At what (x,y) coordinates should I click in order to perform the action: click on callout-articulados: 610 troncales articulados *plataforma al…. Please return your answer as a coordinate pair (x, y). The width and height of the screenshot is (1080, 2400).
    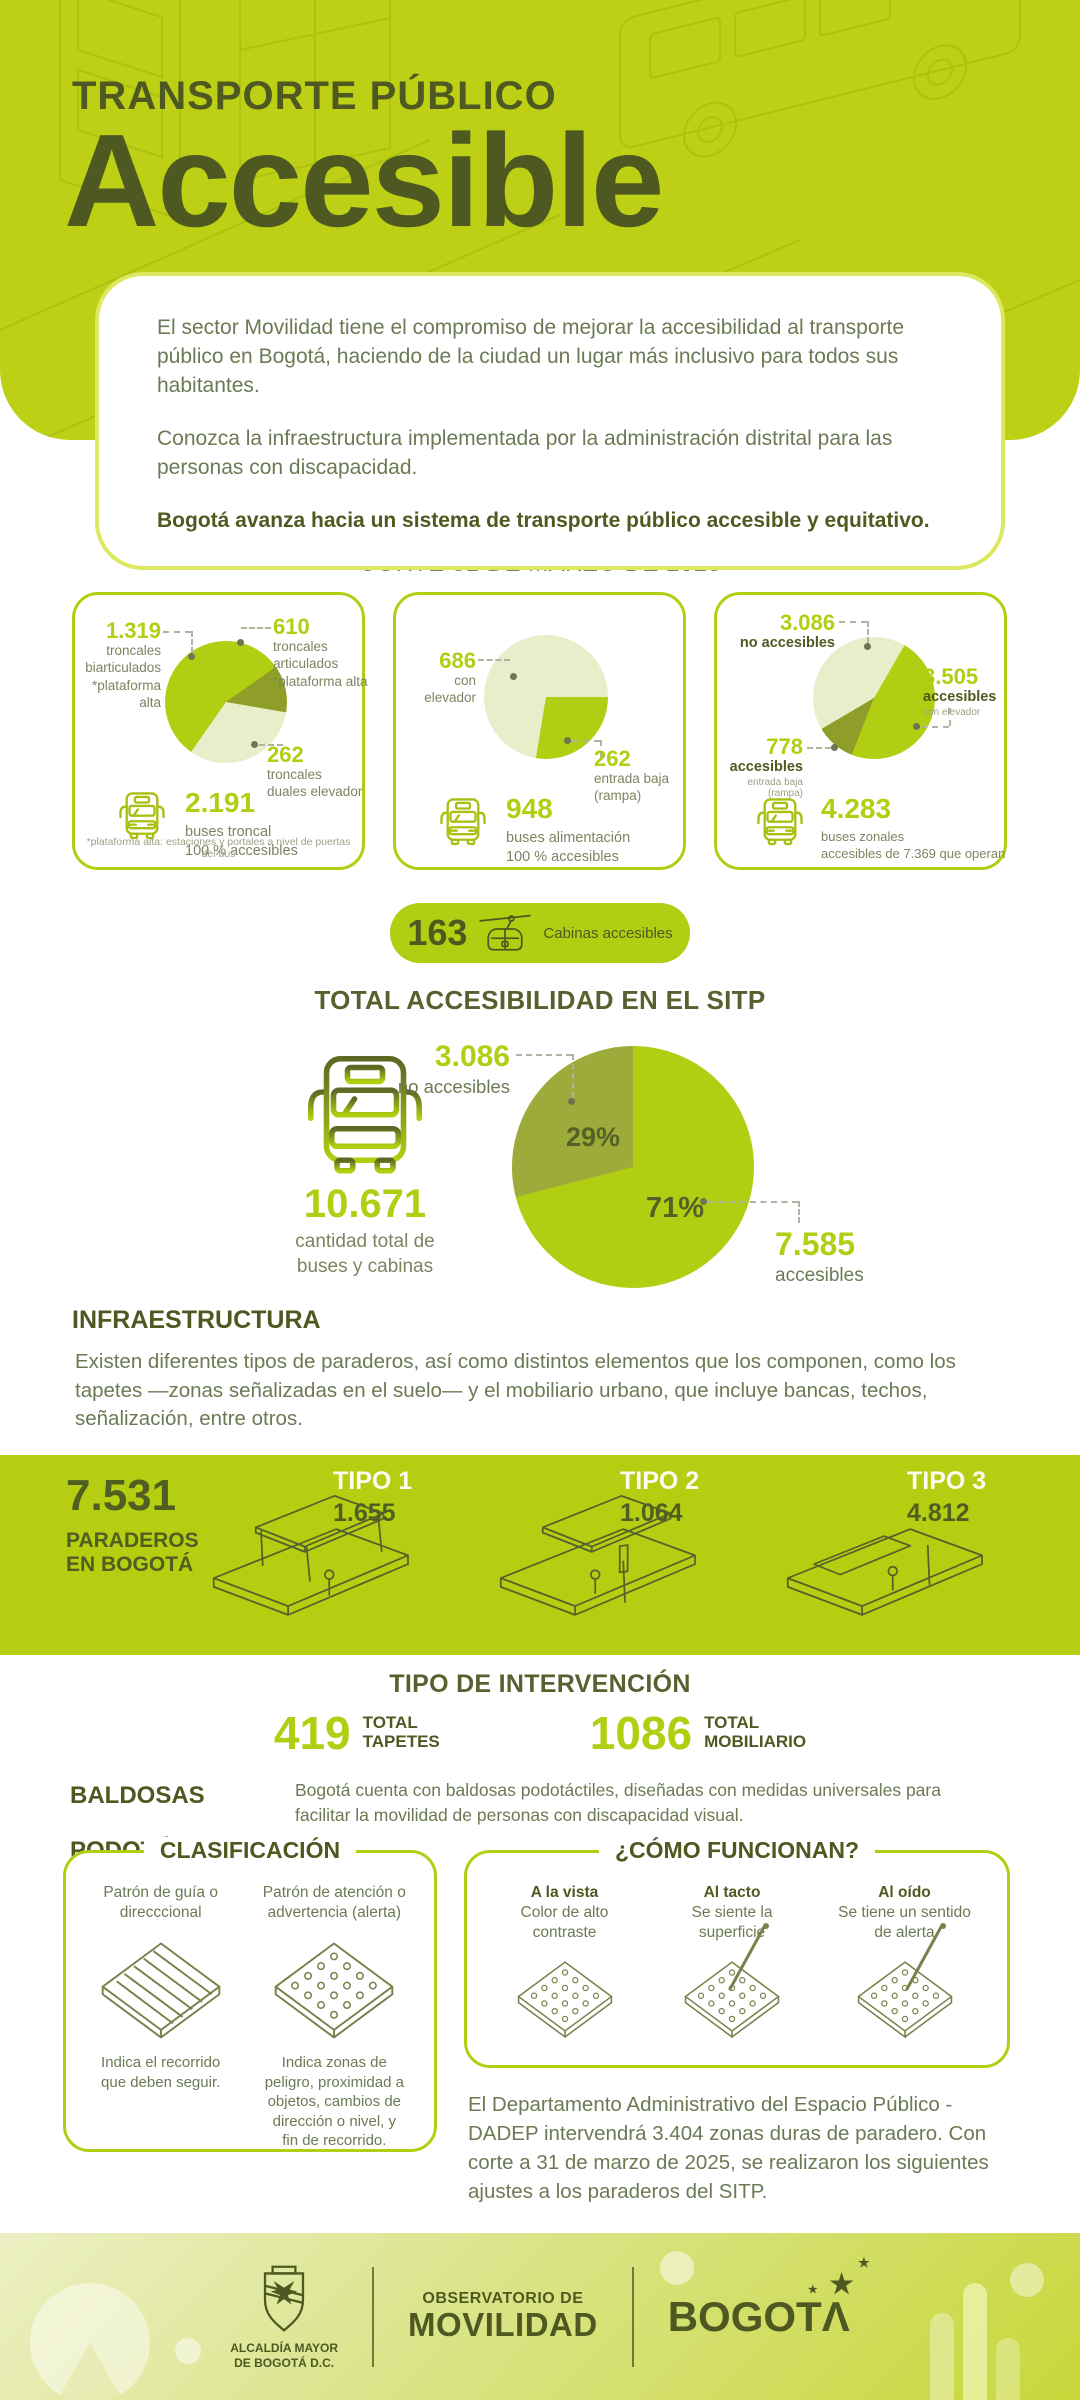
    Looking at the image, I should click on (320, 651).